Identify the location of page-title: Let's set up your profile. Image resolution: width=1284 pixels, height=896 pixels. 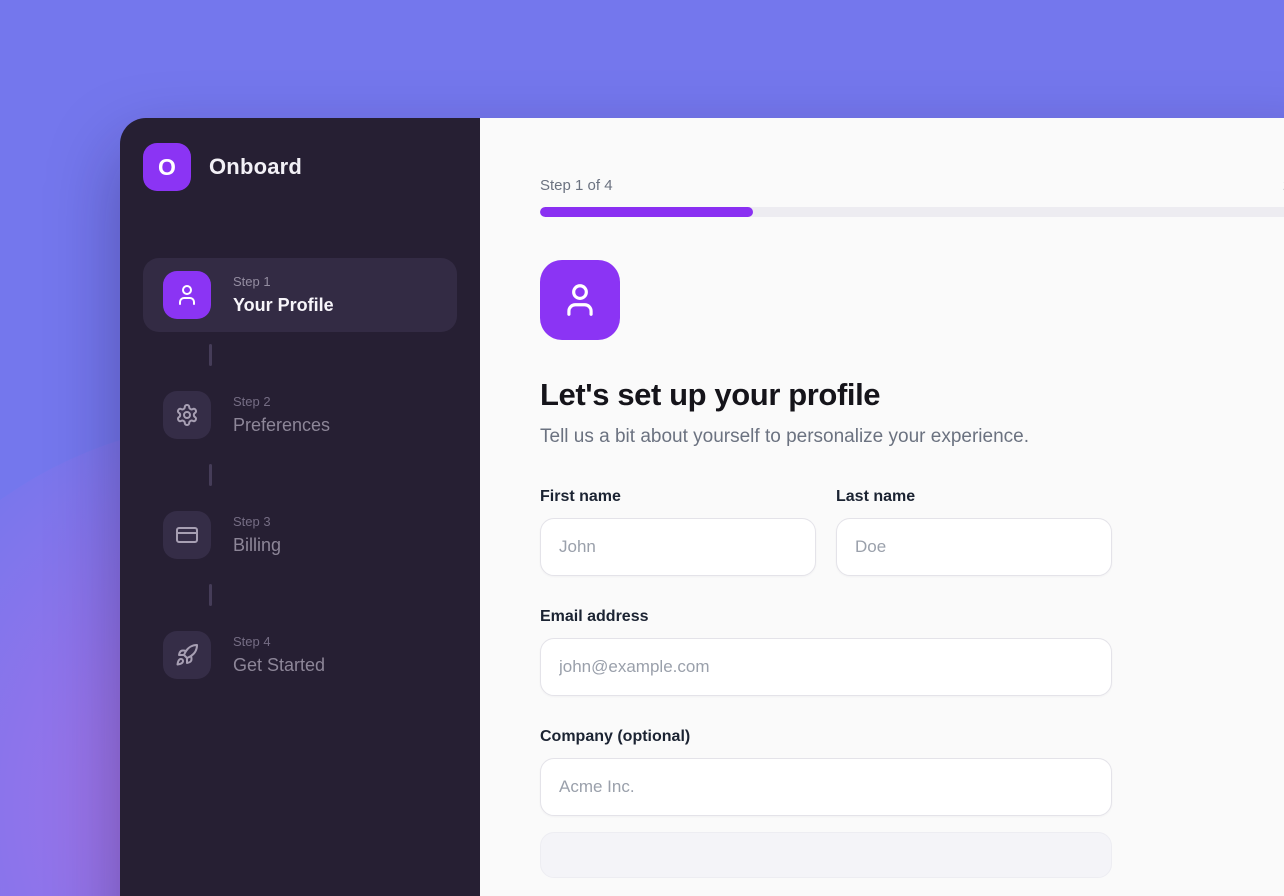
(710, 394).